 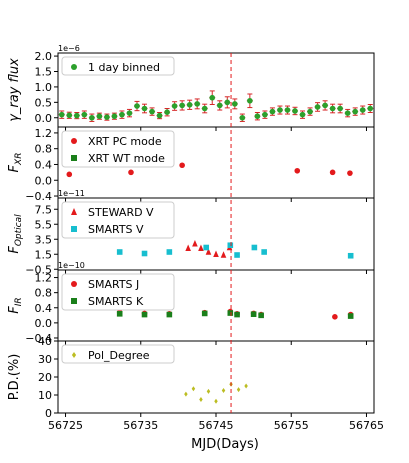 I want to click on y-tick-label: 1.0, so click(x=44, y=87).